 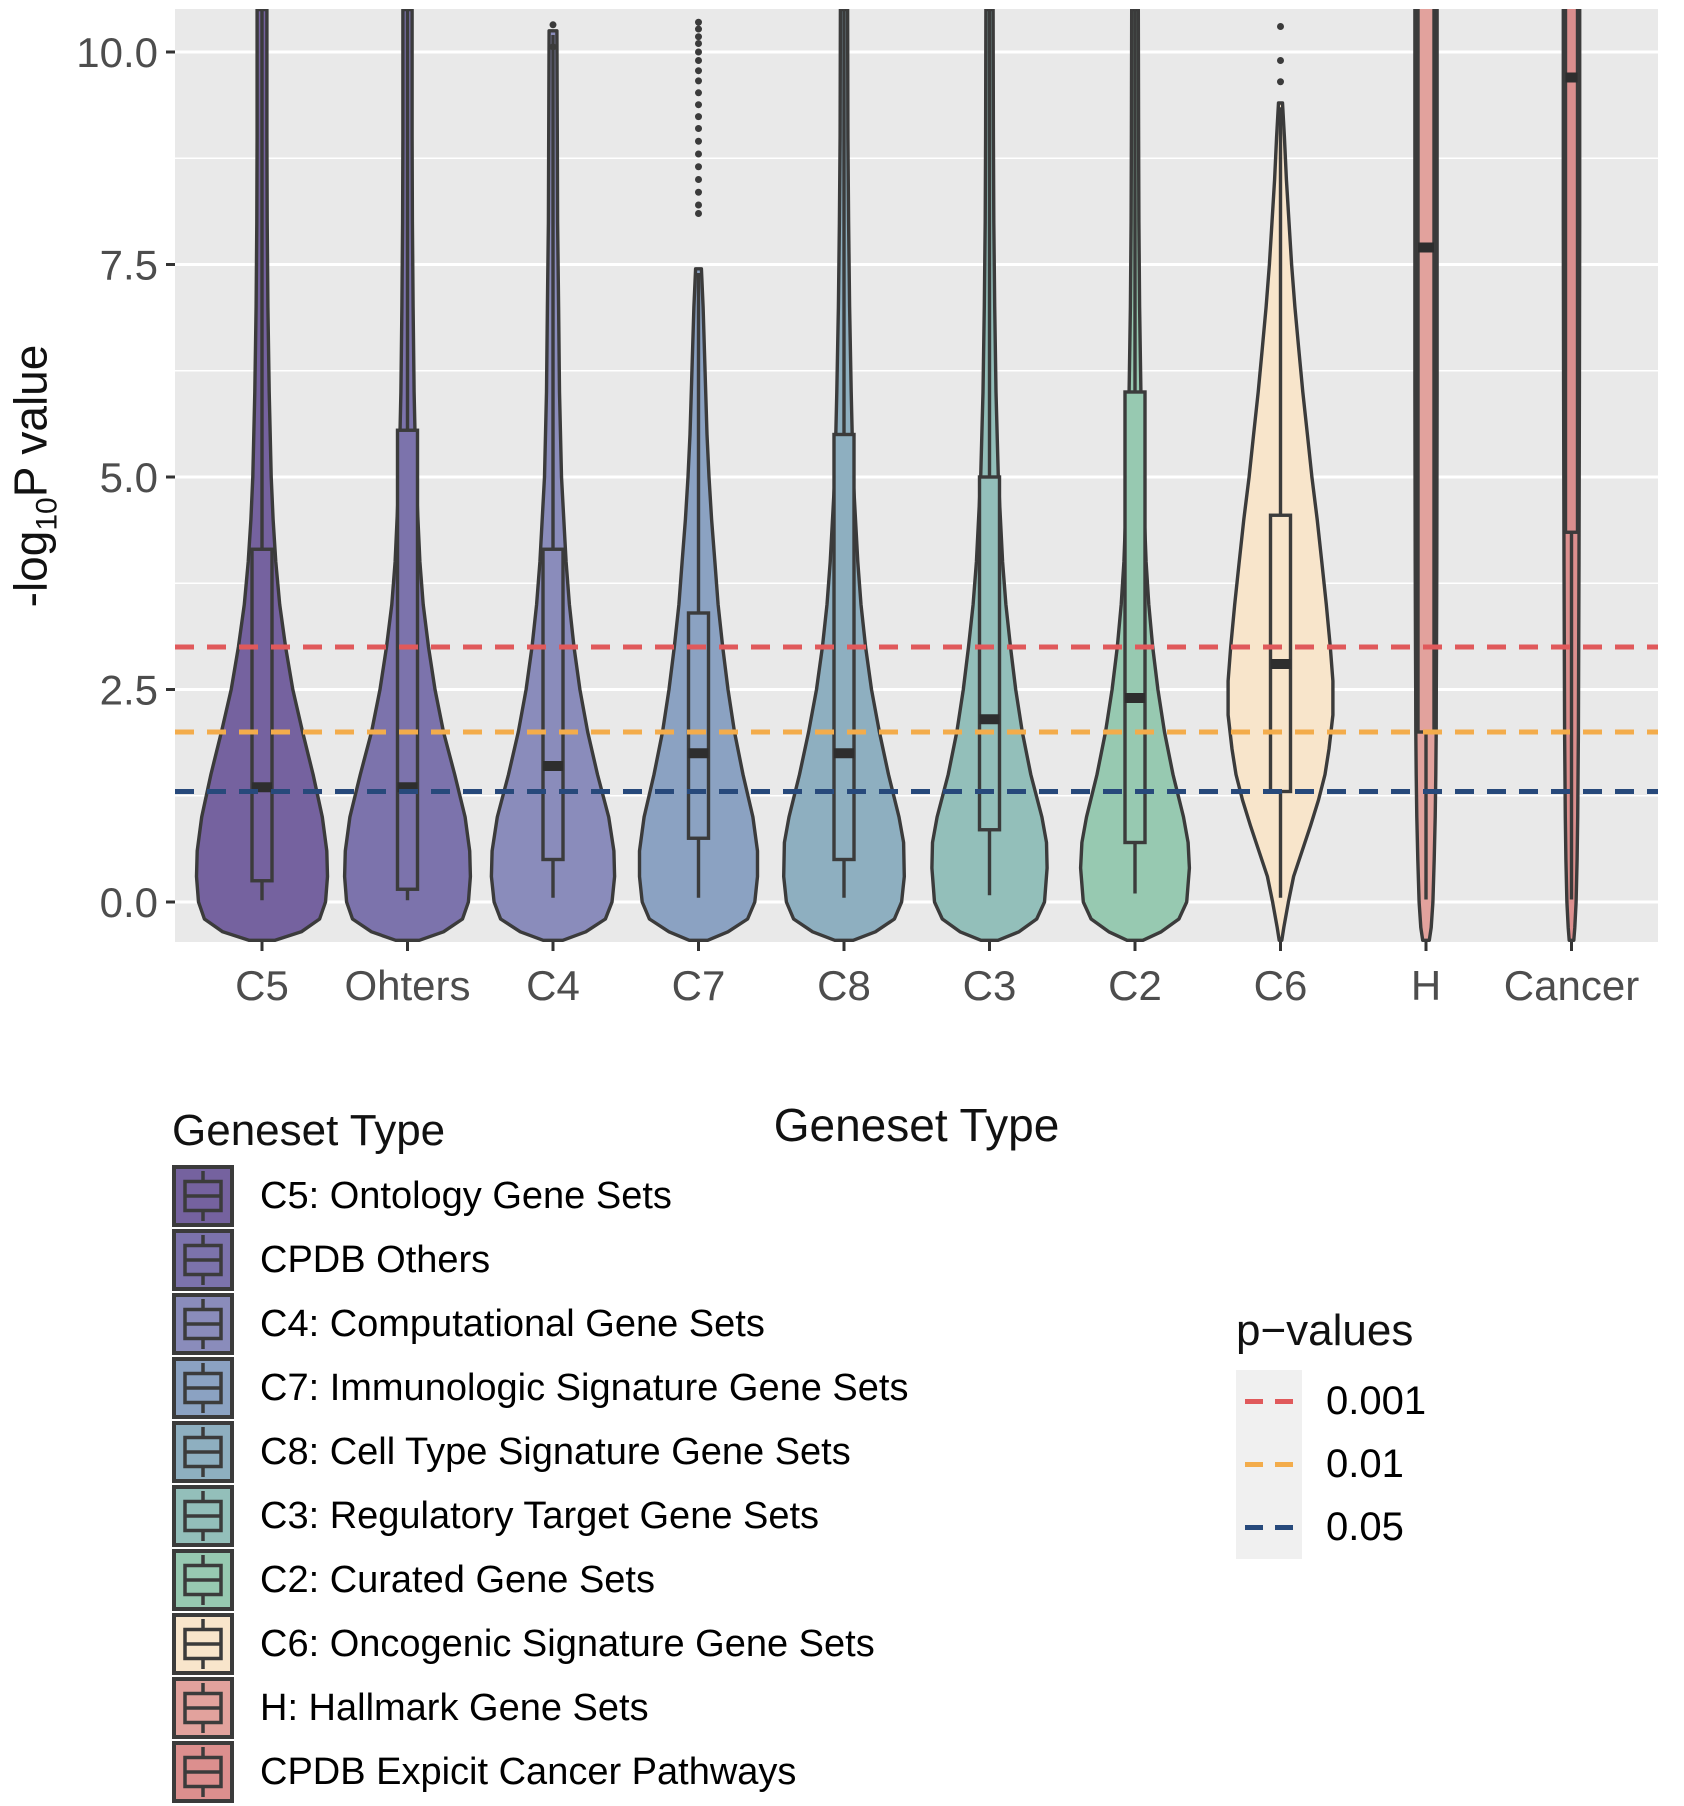 What do you see at coordinates (553, 704) in the screenshot?
I see `box-C4` at bounding box center [553, 704].